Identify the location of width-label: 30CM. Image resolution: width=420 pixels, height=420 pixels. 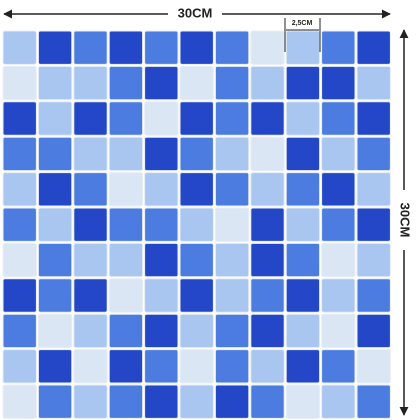
(195, 12).